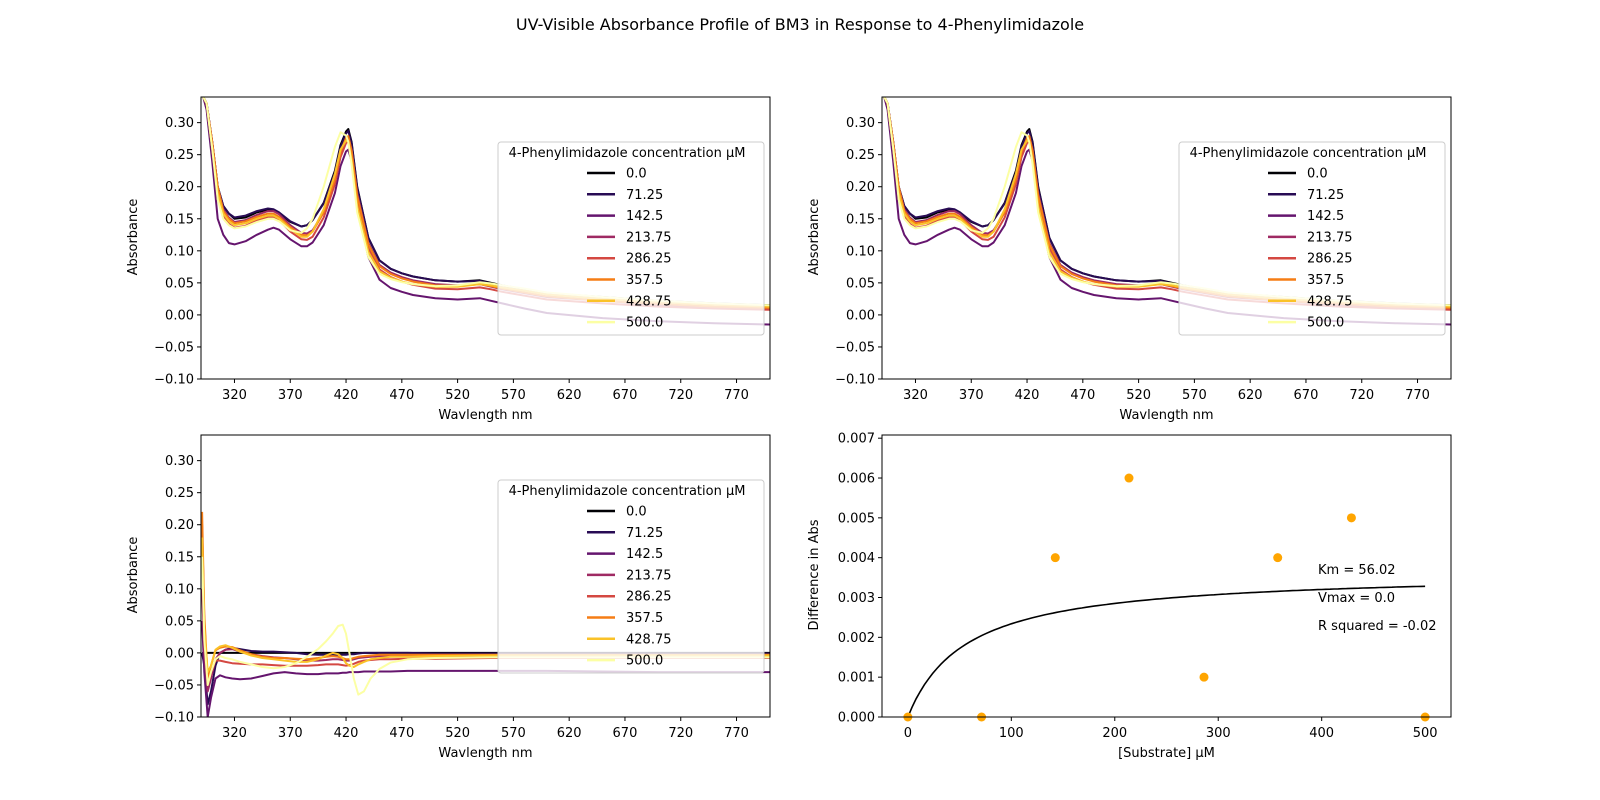 The width and height of the screenshot is (1600, 800). What do you see at coordinates (860, 315) in the screenshot?
I see `ytick-label-top-right-2: 0.00` at bounding box center [860, 315].